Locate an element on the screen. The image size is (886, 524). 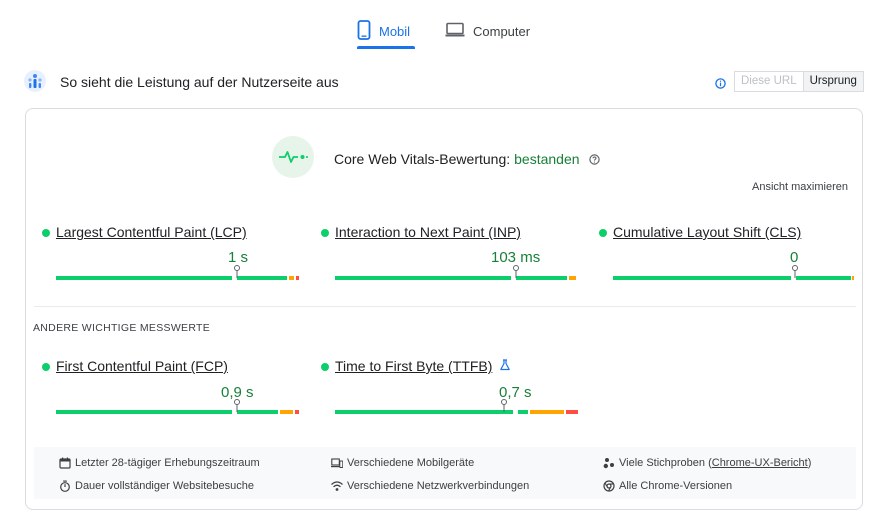
visit-duration: Dauer vollständiger Websitebesuche is located at coordinates (156, 486).